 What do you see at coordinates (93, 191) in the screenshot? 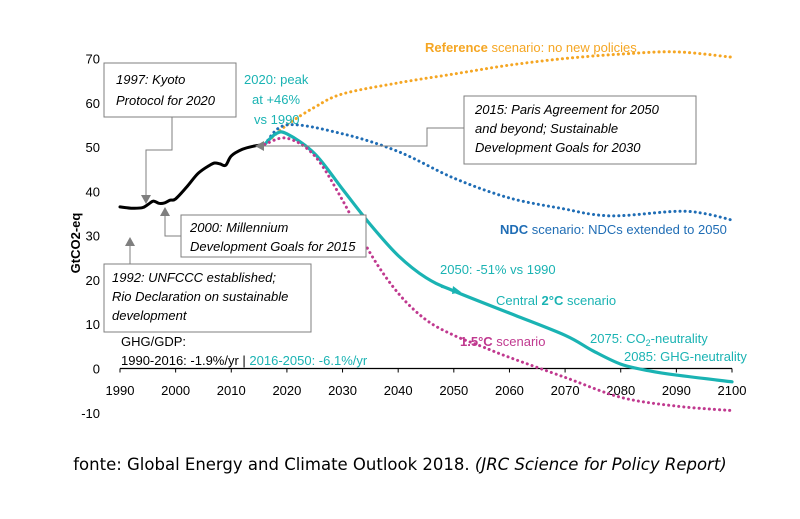
I see `y-tick-label: 40` at bounding box center [93, 191].